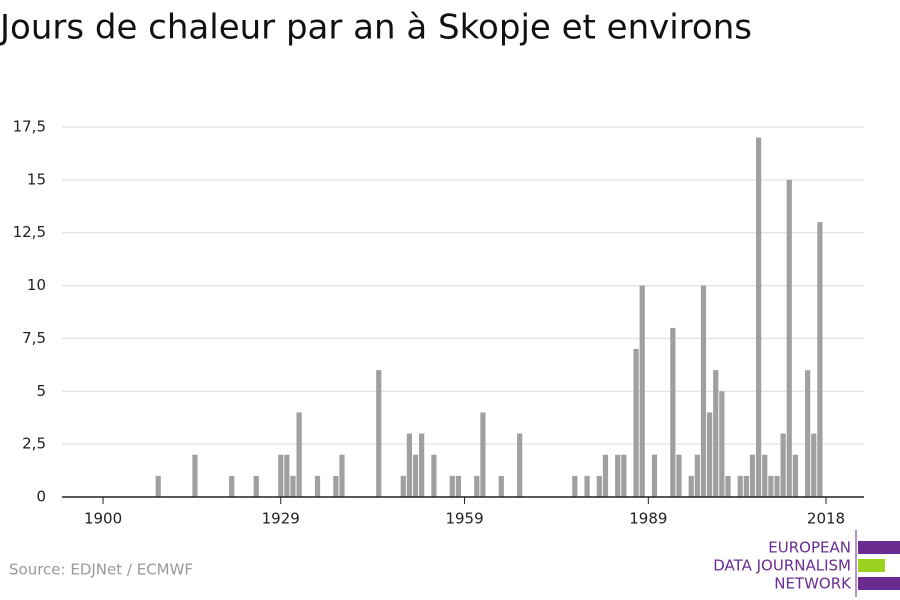 This screenshot has height=600, width=900. What do you see at coordinates (29, 232) in the screenshot?
I see `y-tick-label: 12,5` at bounding box center [29, 232].